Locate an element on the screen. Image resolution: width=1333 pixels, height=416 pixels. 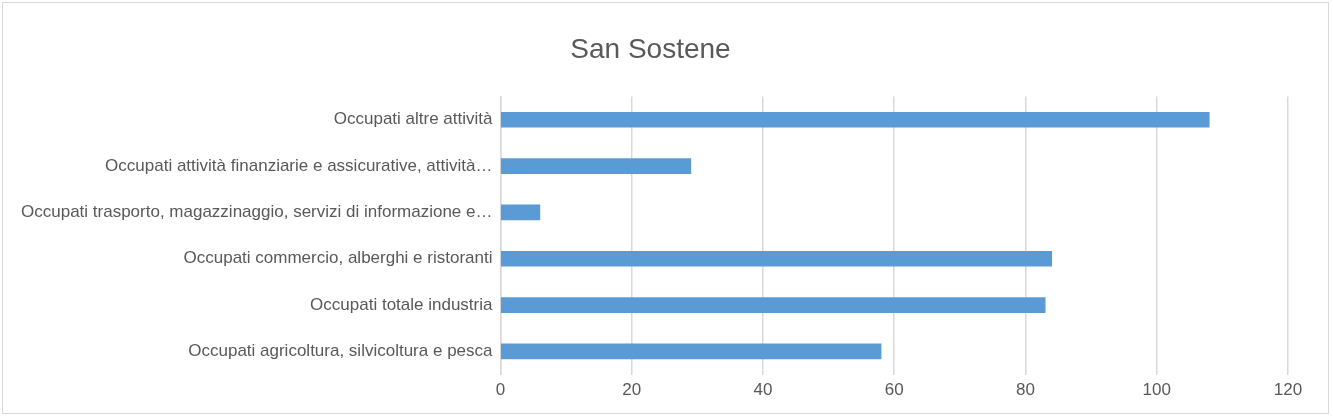
x-tick-label: 80 is located at coordinates (1025, 390).